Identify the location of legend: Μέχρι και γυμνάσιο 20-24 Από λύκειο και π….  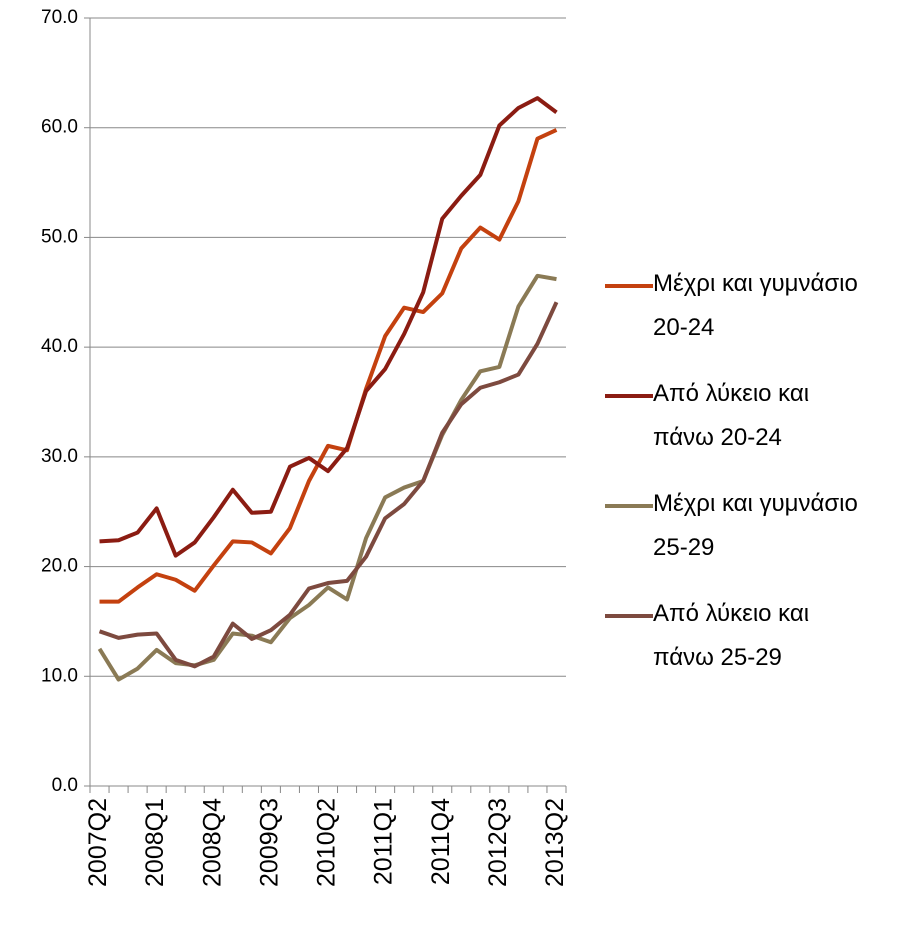
(731, 482).